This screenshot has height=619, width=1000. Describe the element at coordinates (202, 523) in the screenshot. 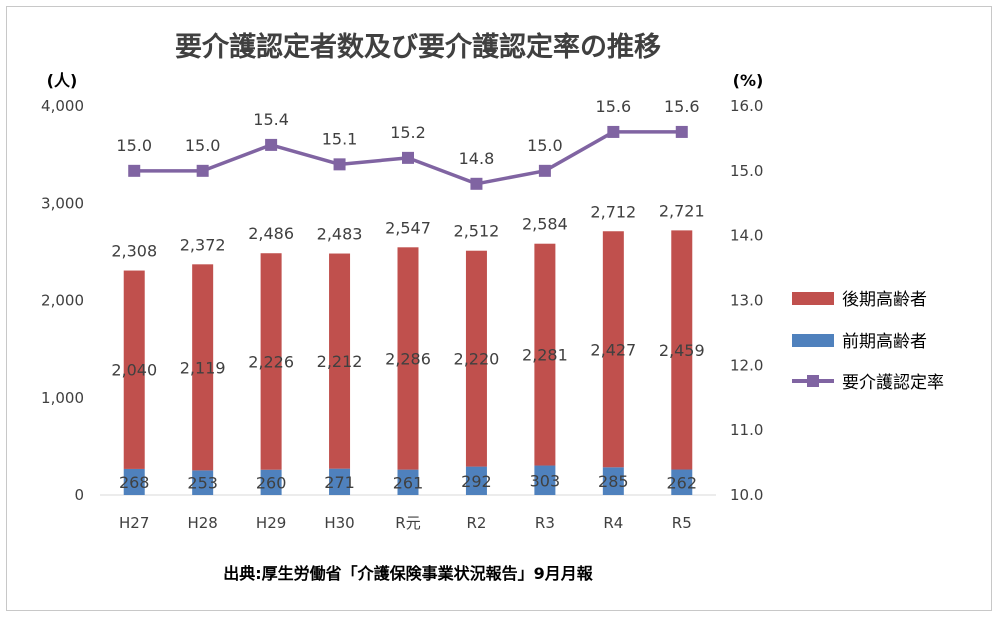

I see `x-tick-label: H28` at that location.